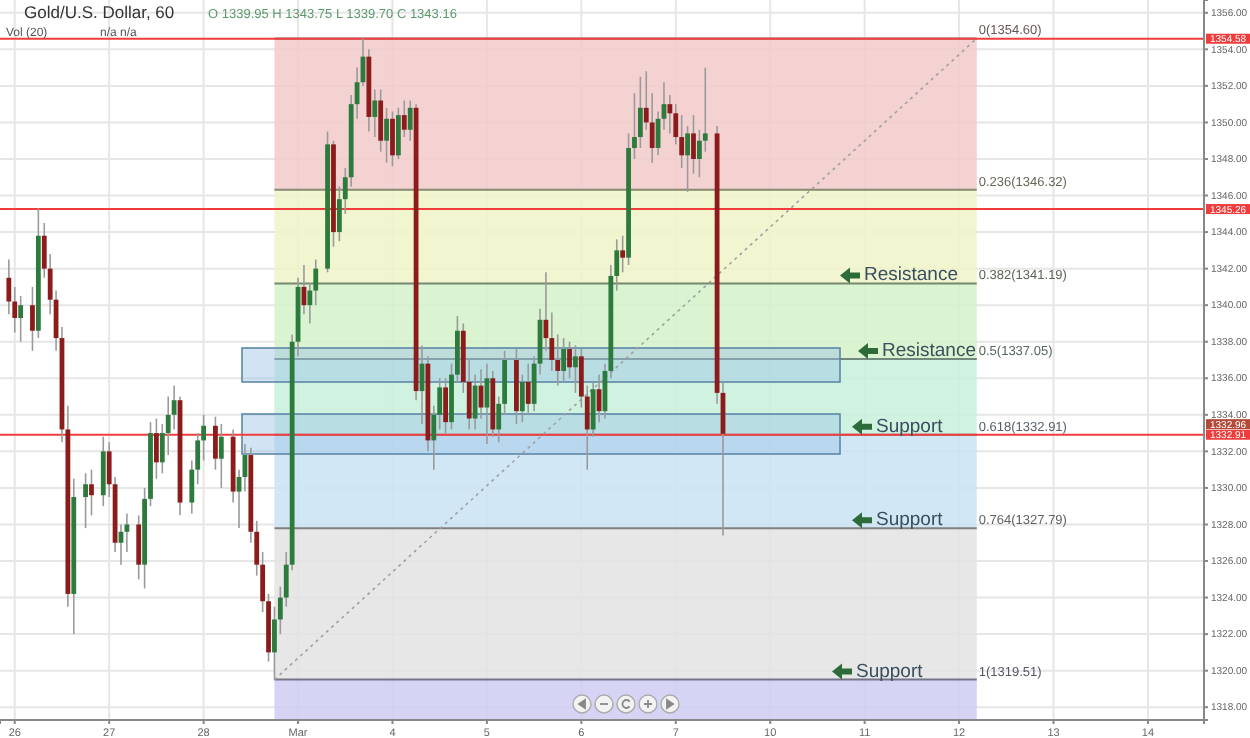  What do you see at coordinates (99, 12) in the screenshot?
I see `chart-title: Gold/U.S. Dollar, 60` at bounding box center [99, 12].